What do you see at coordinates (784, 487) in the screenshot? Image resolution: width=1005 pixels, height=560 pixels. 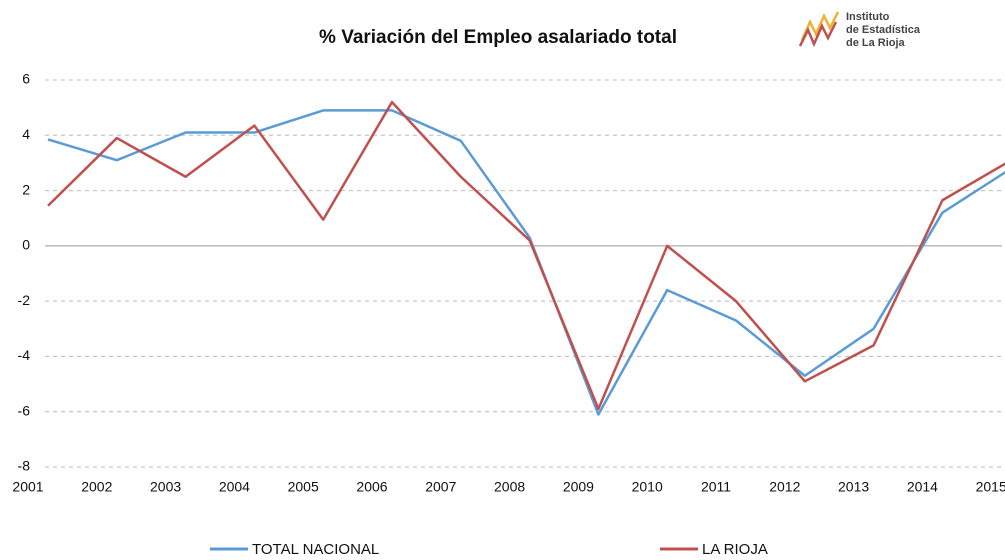 I see `x-tick-label: 2012` at bounding box center [784, 487].